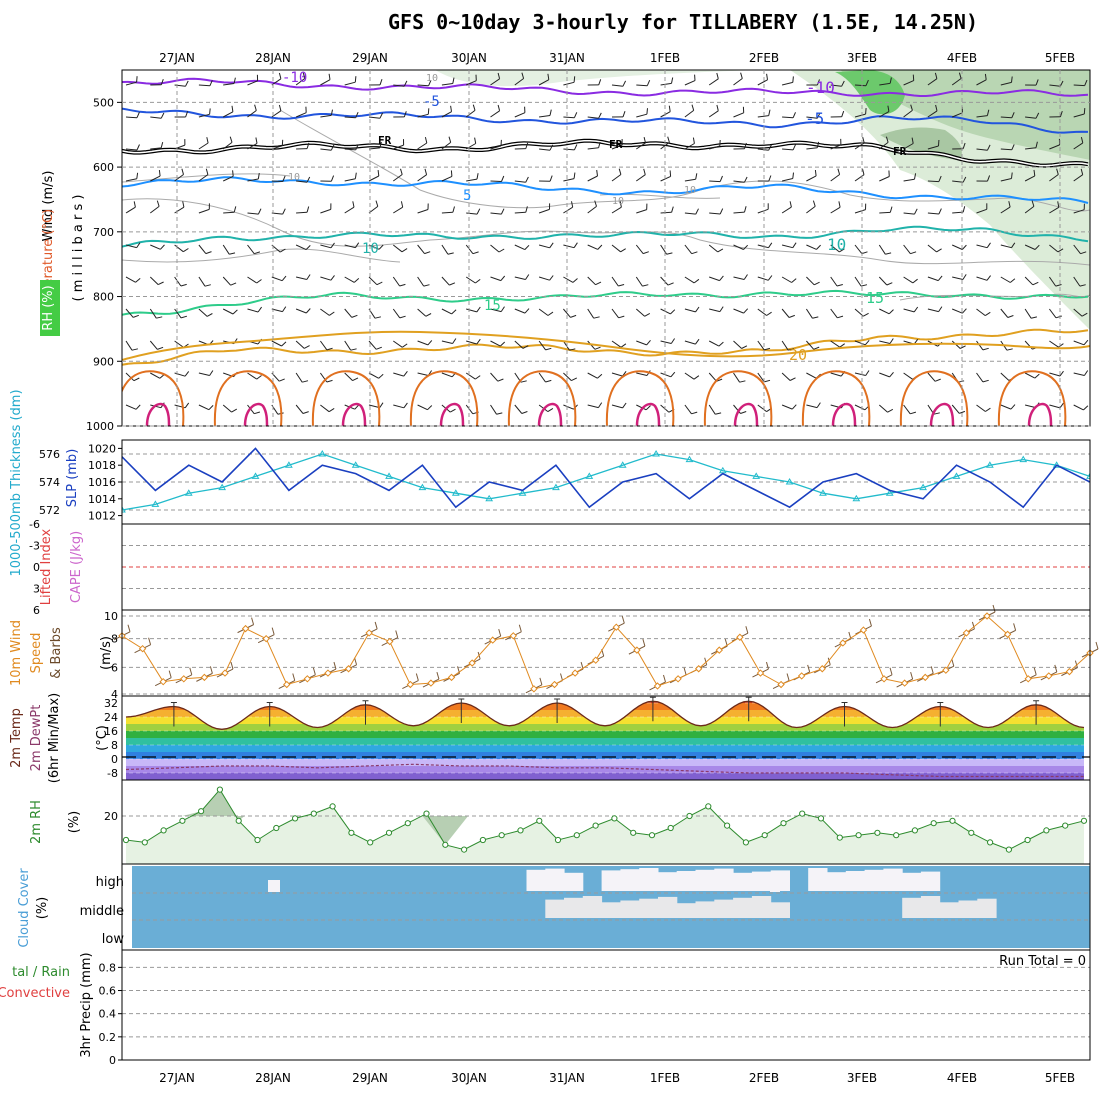 The image size is (1100, 1100). Describe the element at coordinates (814, 118) in the screenshot. I see `label-minus5: -5` at that location.